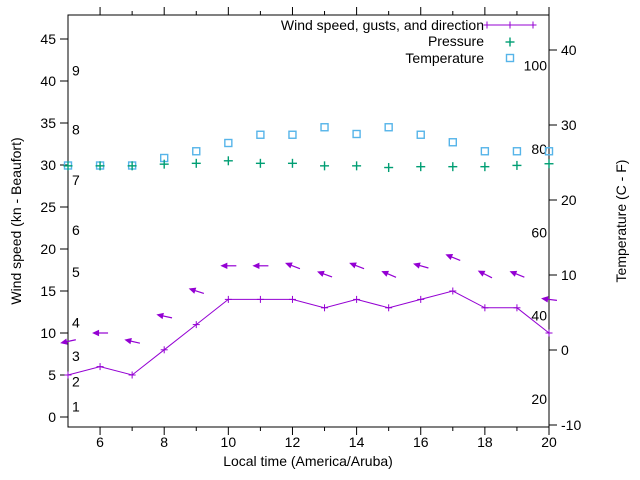 The width and height of the screenshot is (640, 480). I want to click on pressure-series, so click(308, 164).